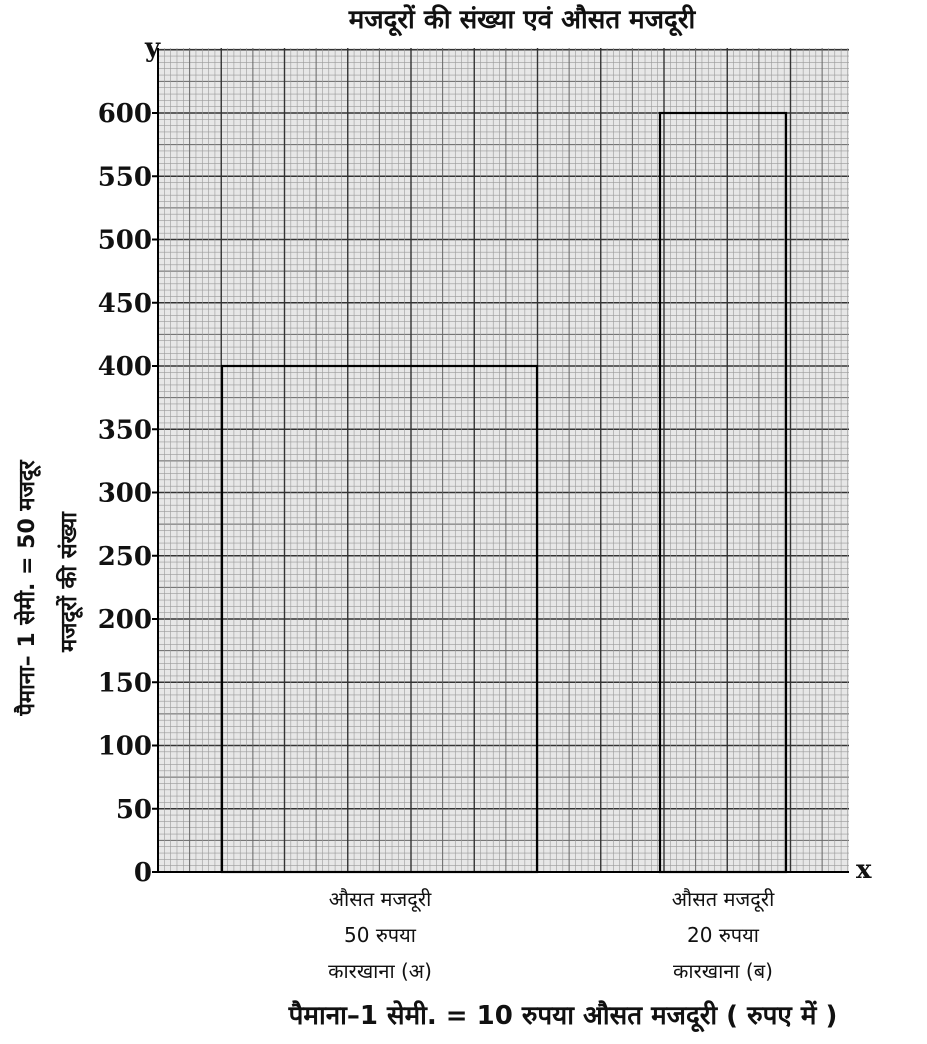 The height and width of the screenshot is (1044, 927). Describe the element at coordinates (143, 873) in the screenshot. I see `y-tick-label: 0` at that location.